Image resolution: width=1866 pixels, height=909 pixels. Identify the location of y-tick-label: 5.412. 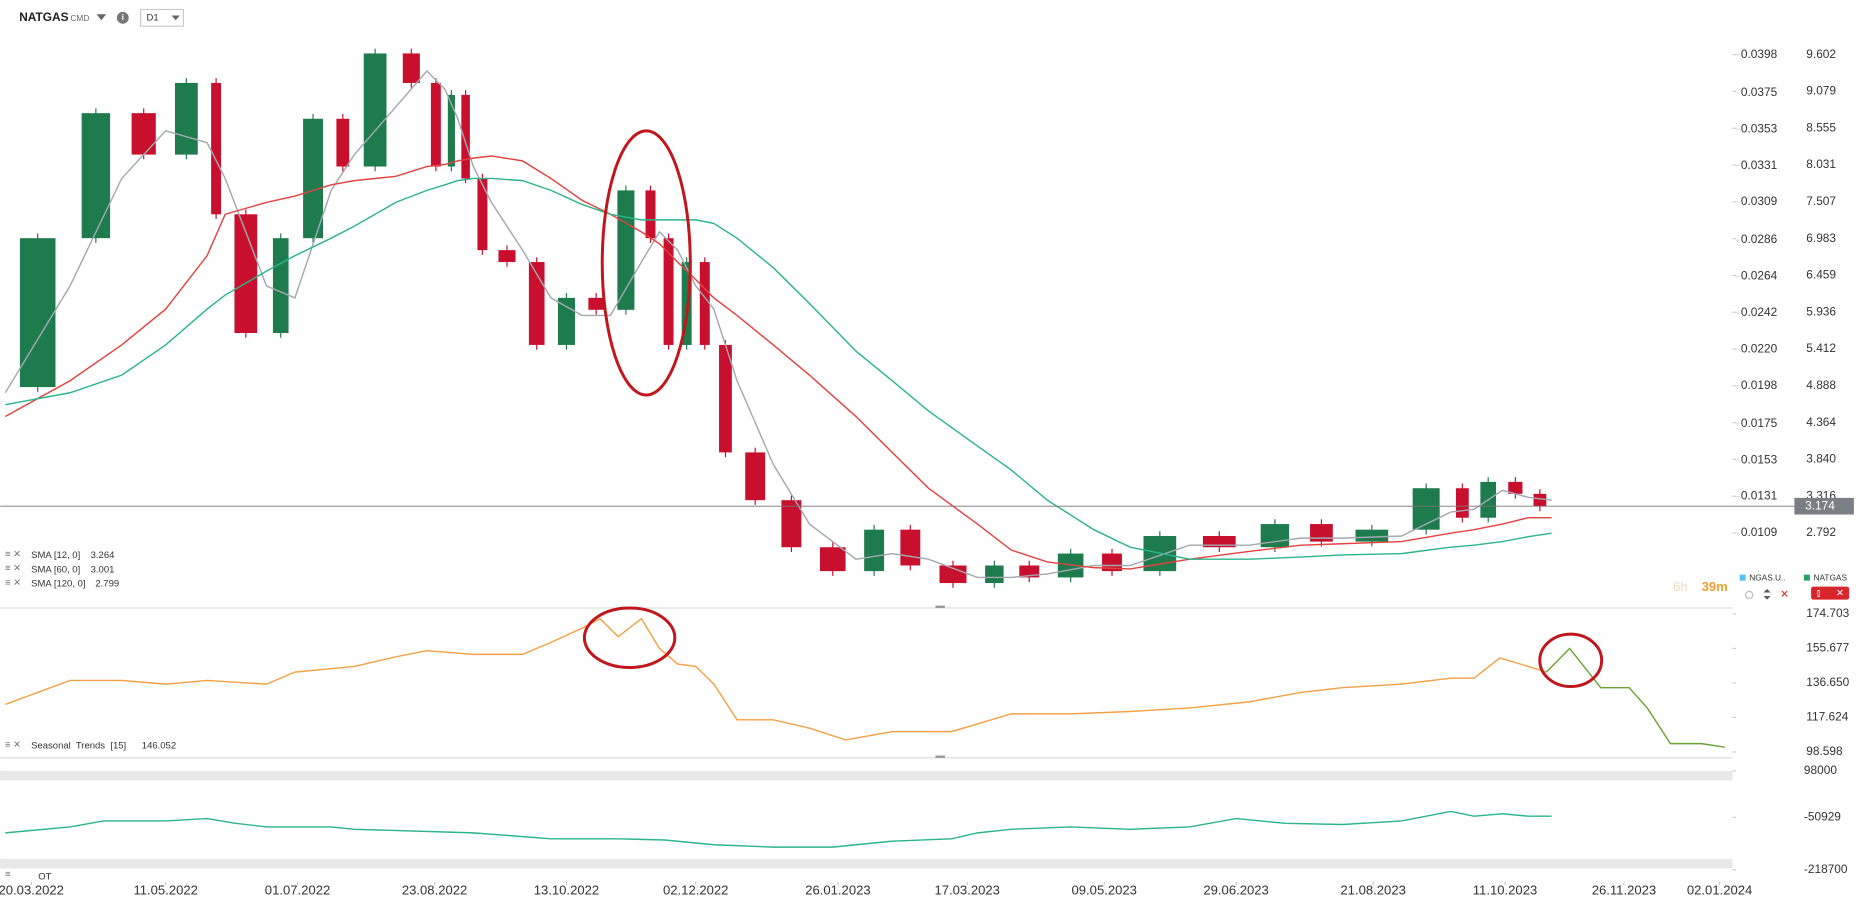
(1821, 348).